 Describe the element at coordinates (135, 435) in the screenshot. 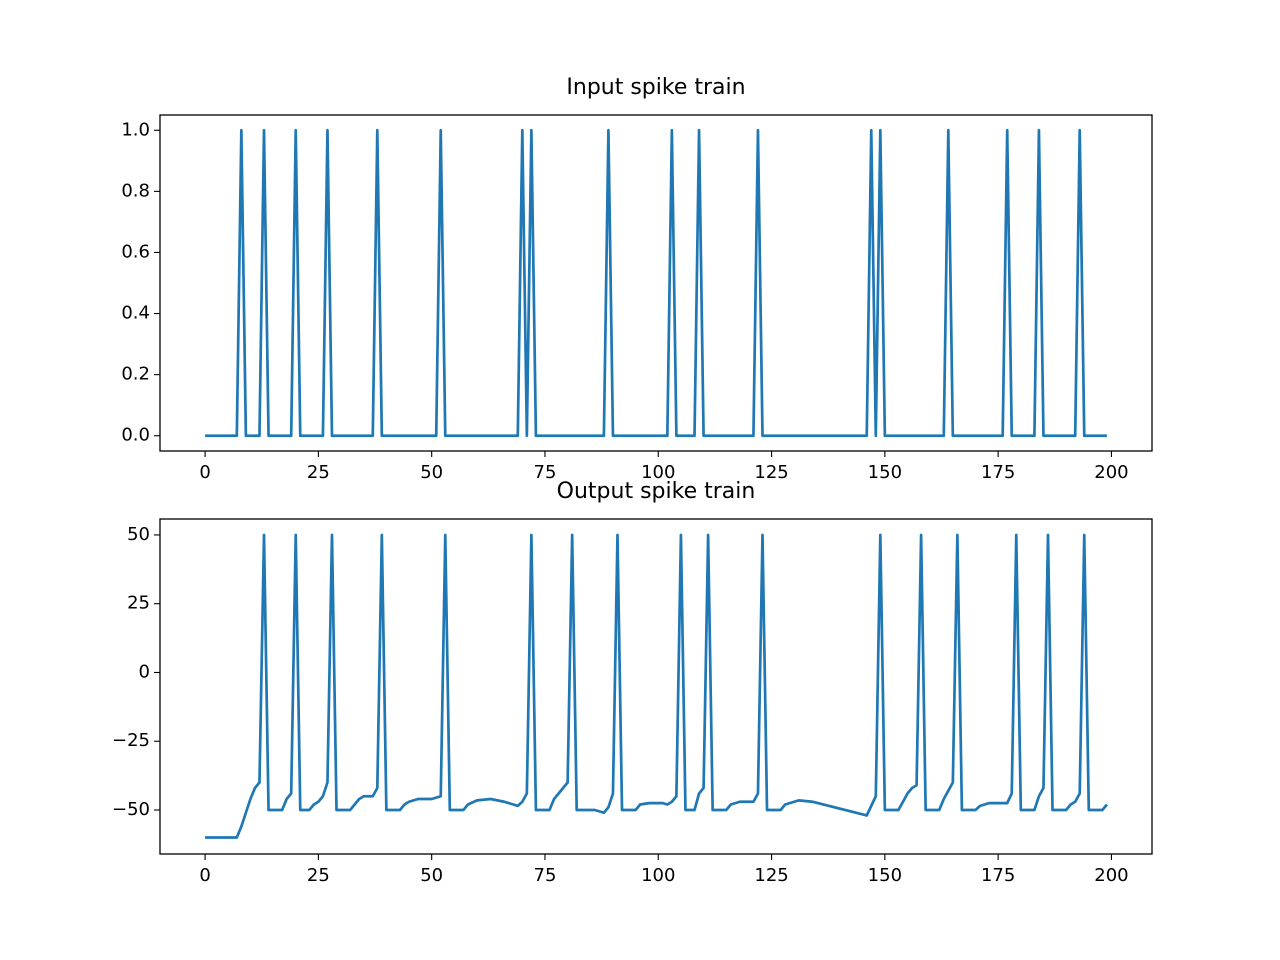

I see `y-tick-label: 0.0` at that location.